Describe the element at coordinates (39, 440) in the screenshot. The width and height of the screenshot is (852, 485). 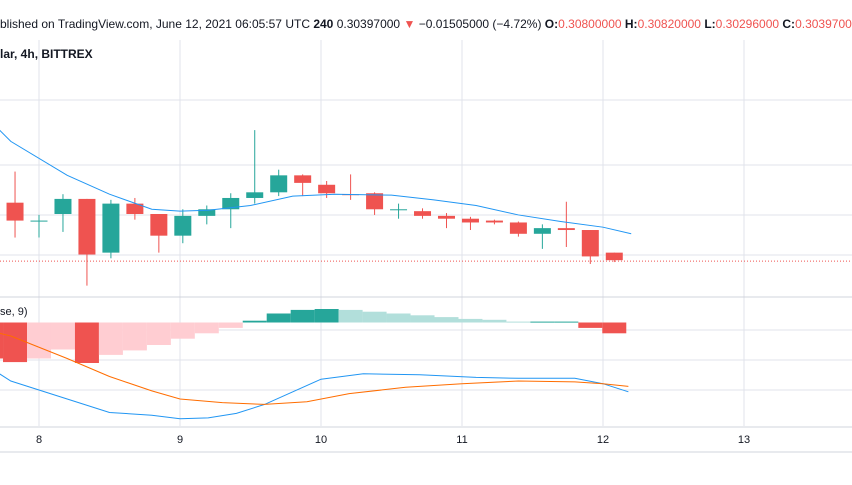
I see `x-tick-label: 8` at that location.